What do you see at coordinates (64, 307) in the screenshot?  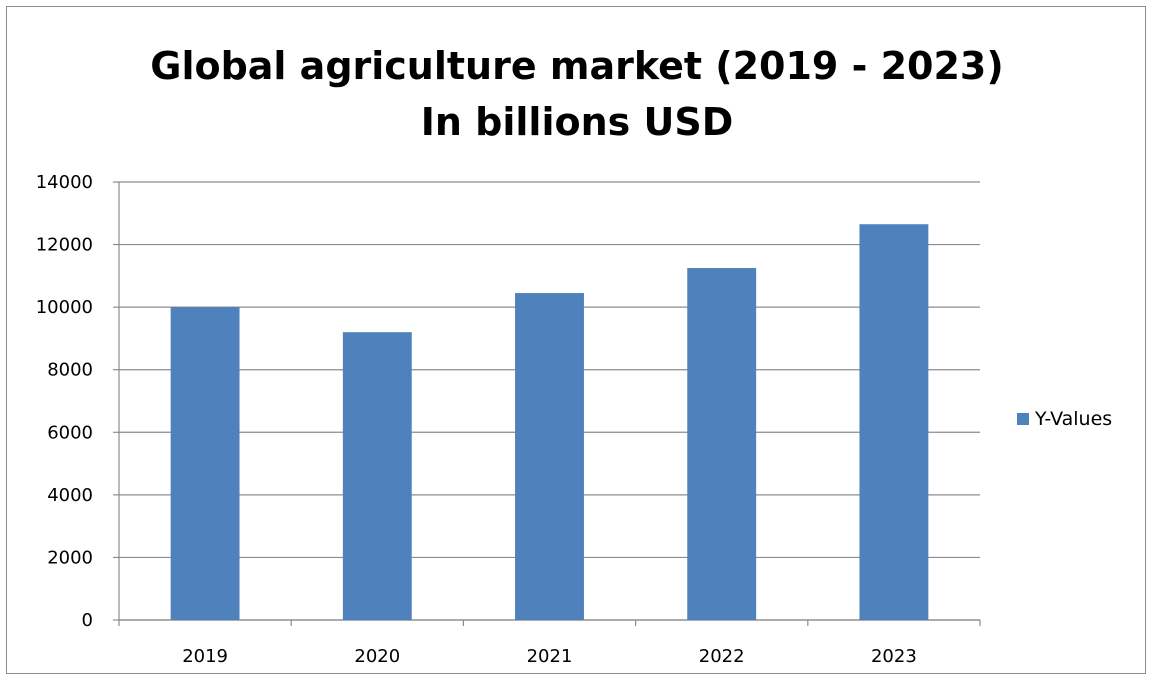 I see `y-tick-label: 10000` at bounding box center [64, 307].